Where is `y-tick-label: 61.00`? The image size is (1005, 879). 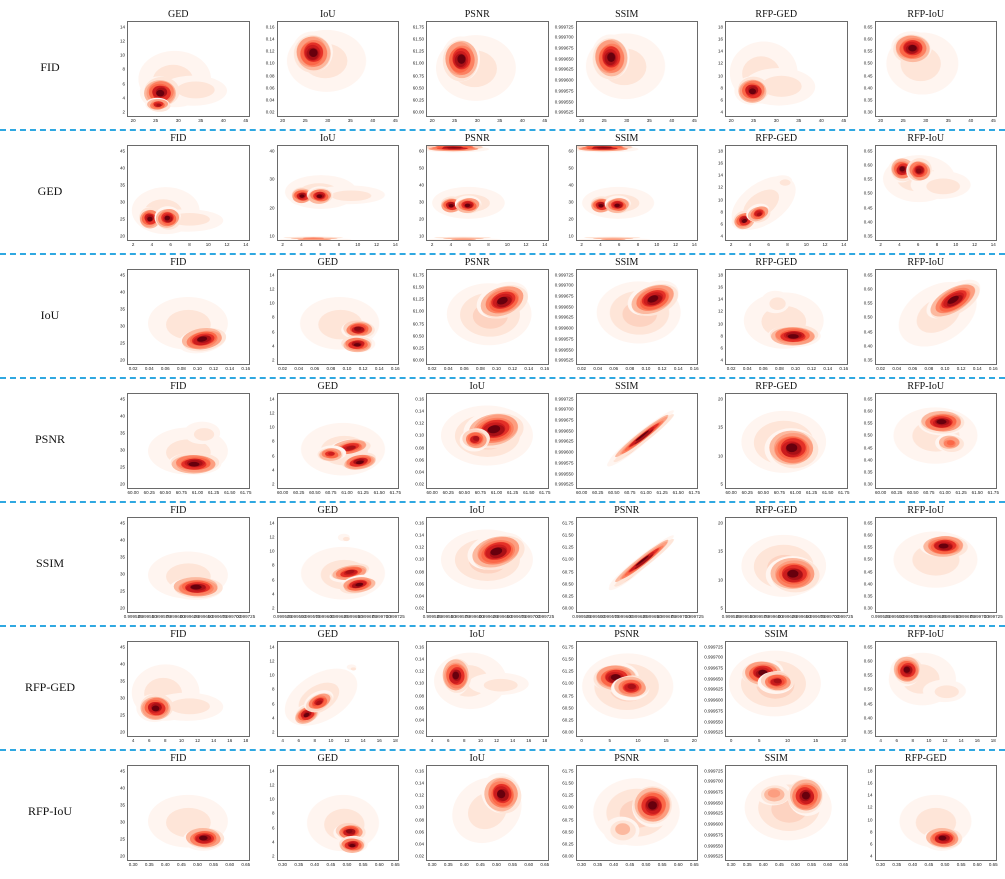
y-tick-label: 61.00 is located at coordinates (568, 559).